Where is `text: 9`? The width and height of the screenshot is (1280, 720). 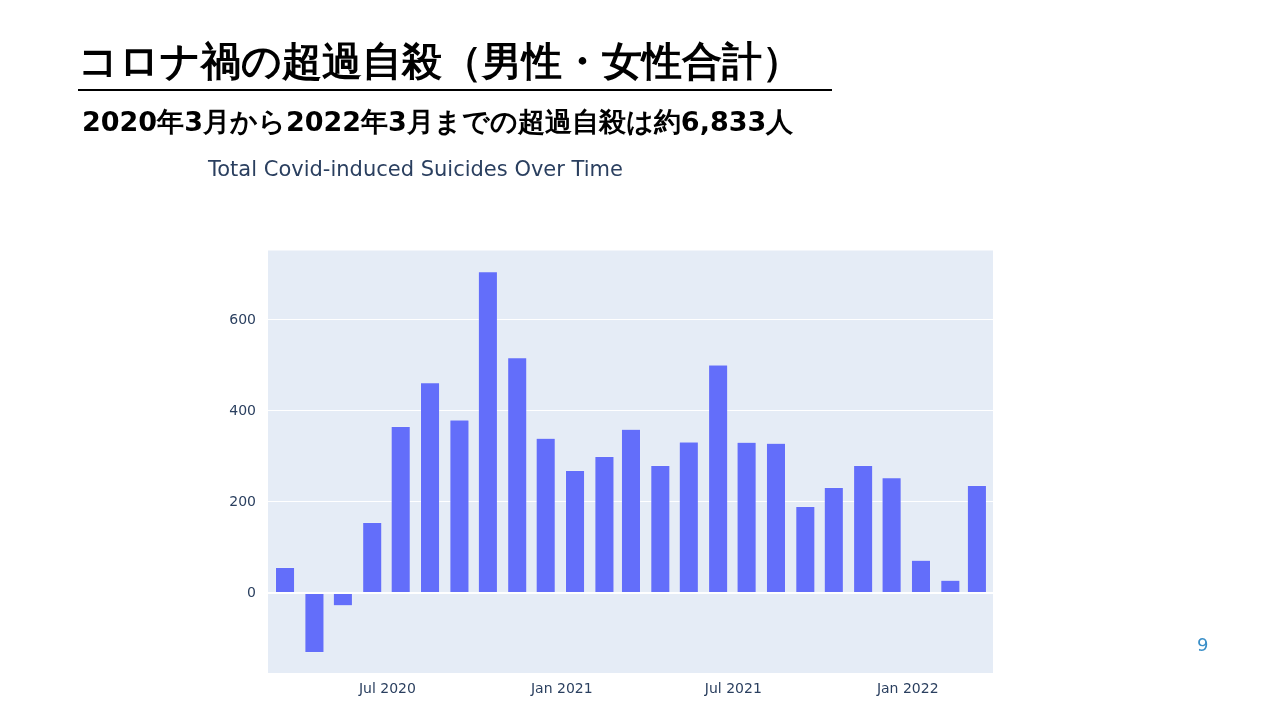 text: 9 is located at coordinates (1203, 644).